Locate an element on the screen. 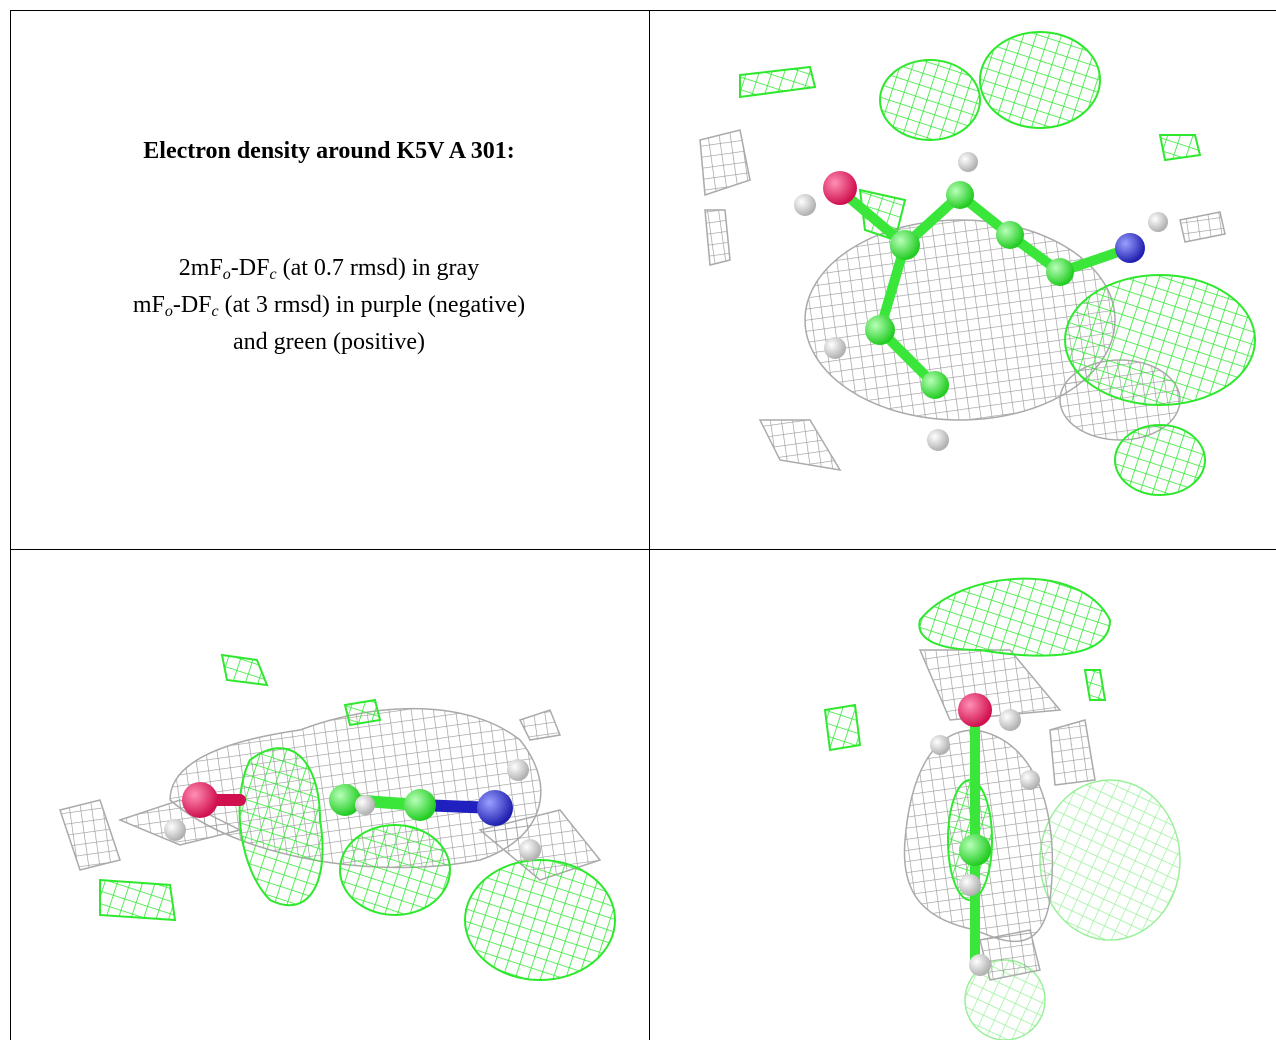 The width and height of the screenshot is (1276, 1040). density-view-end is located at coordinates (1002, 808).